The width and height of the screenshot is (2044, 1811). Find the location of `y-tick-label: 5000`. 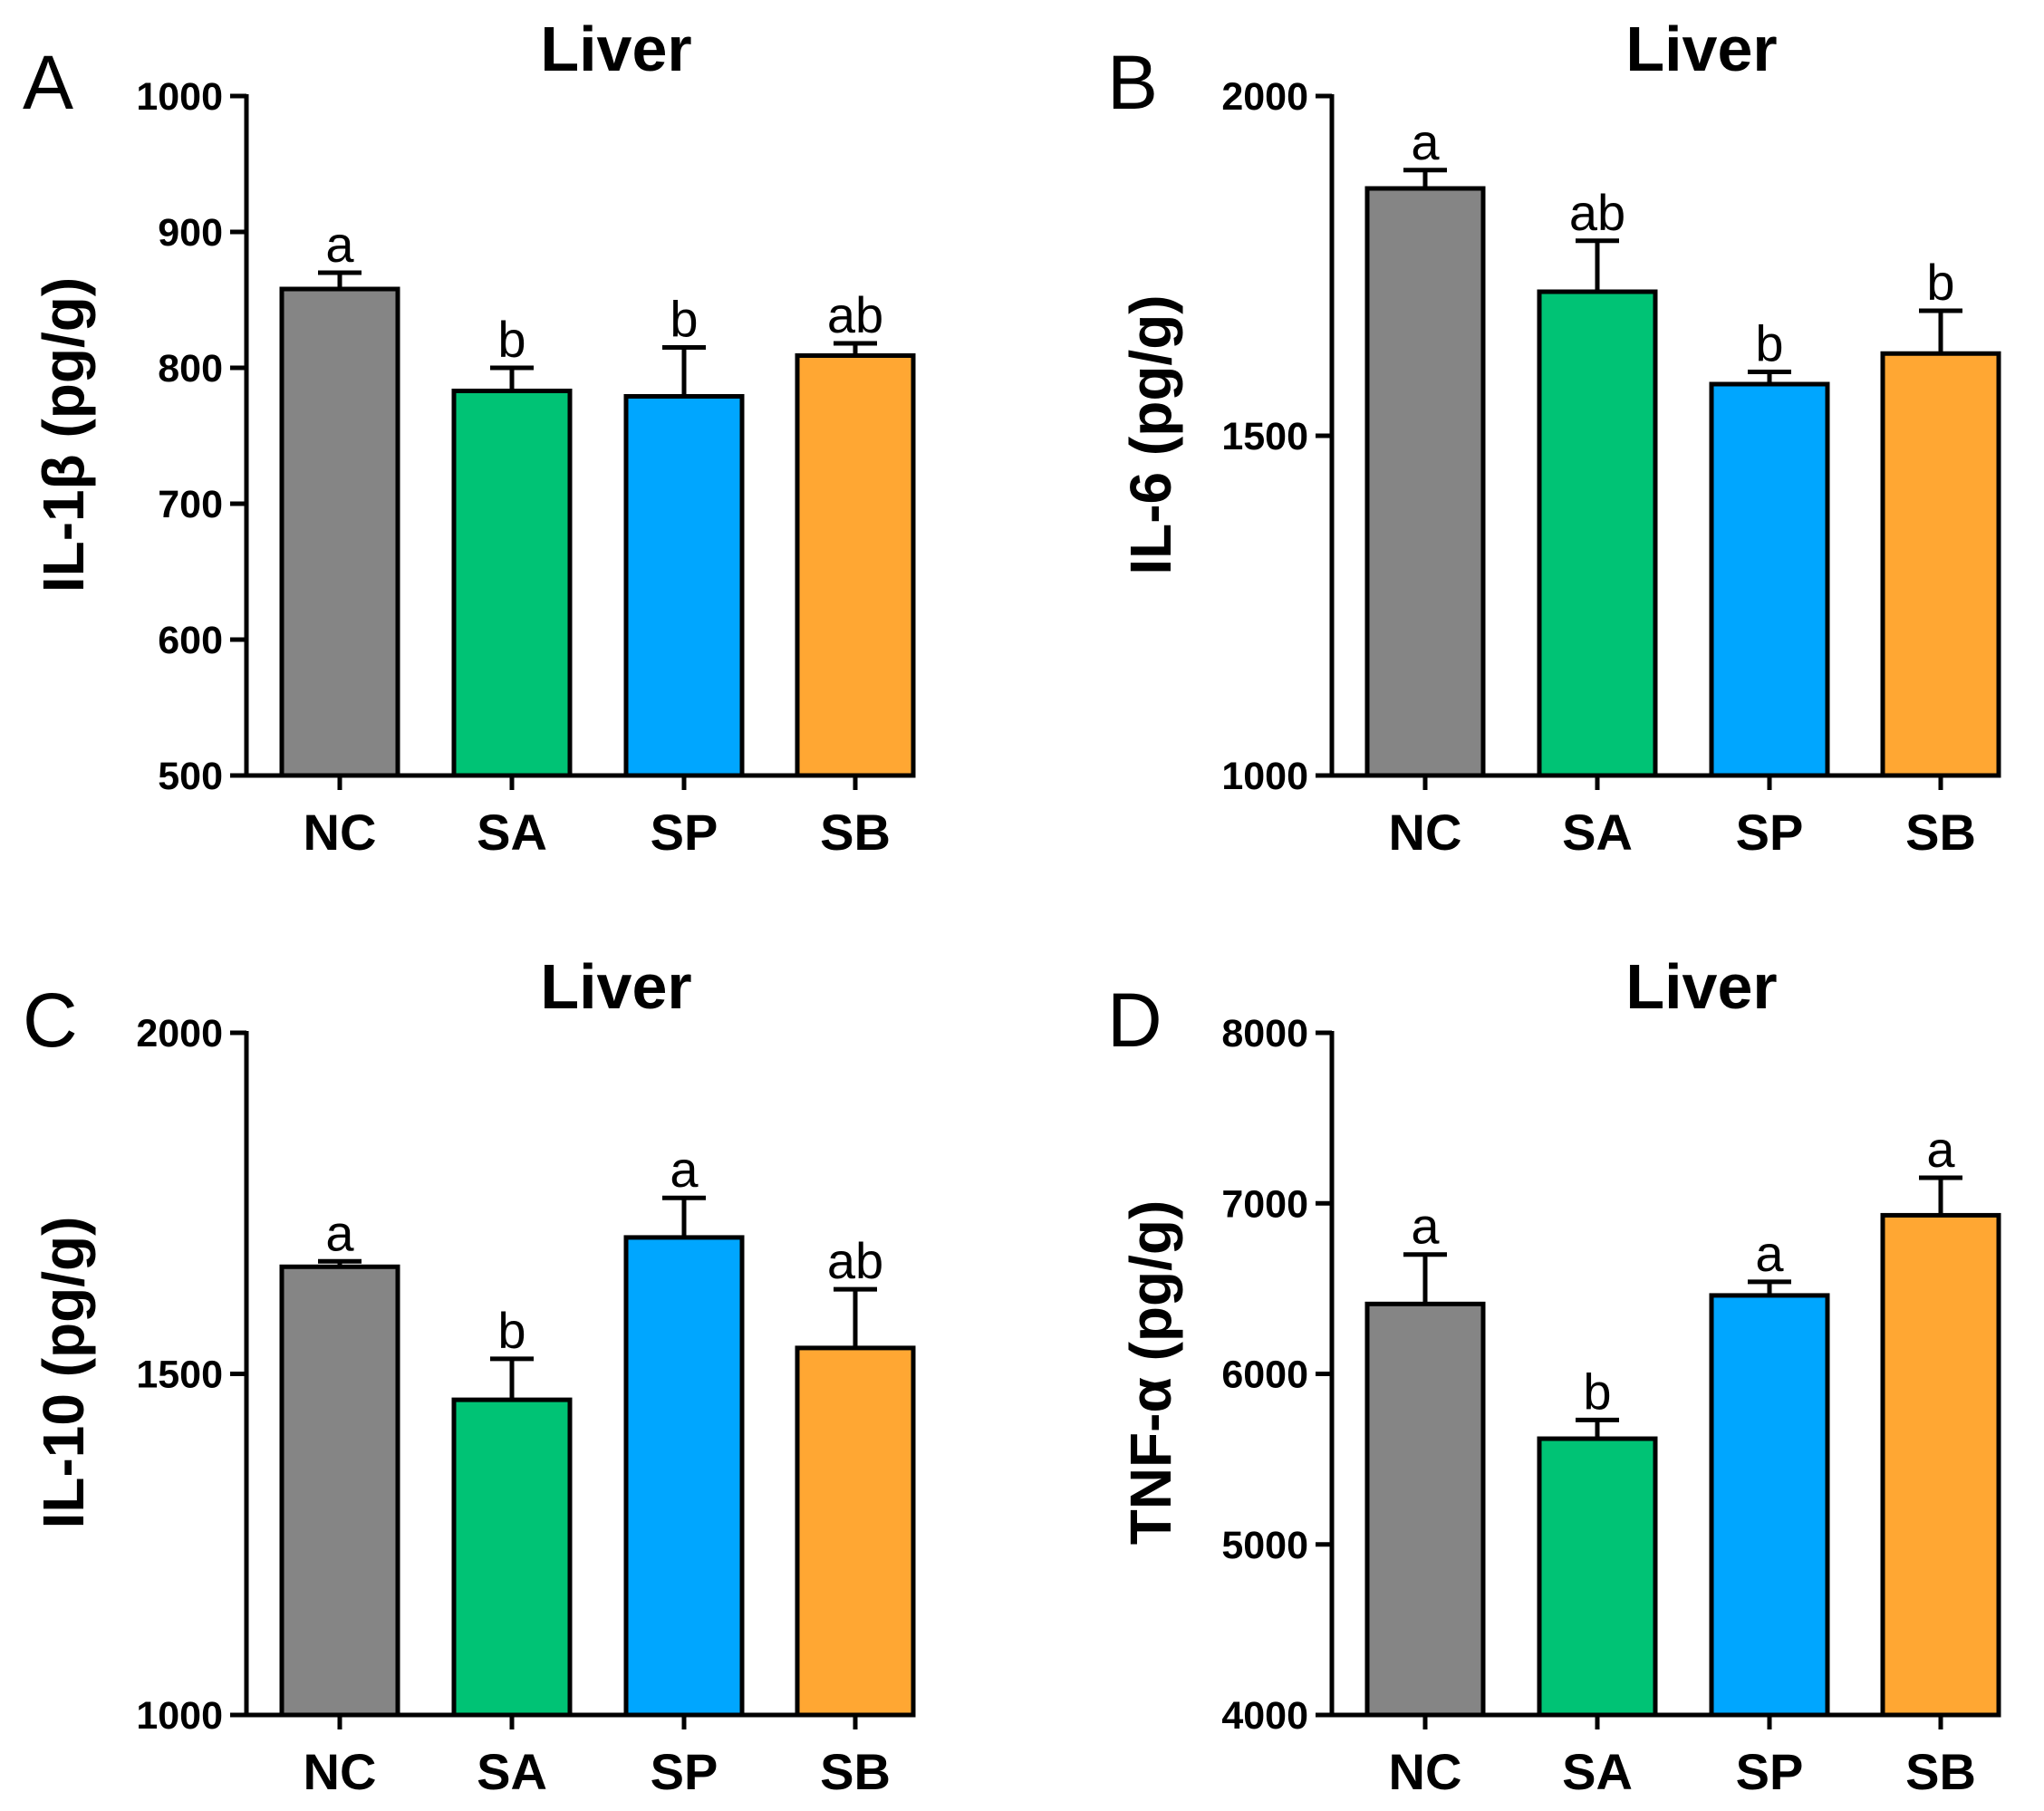

y-tick-label: 5000 is located at coordinates (1264, 1545).